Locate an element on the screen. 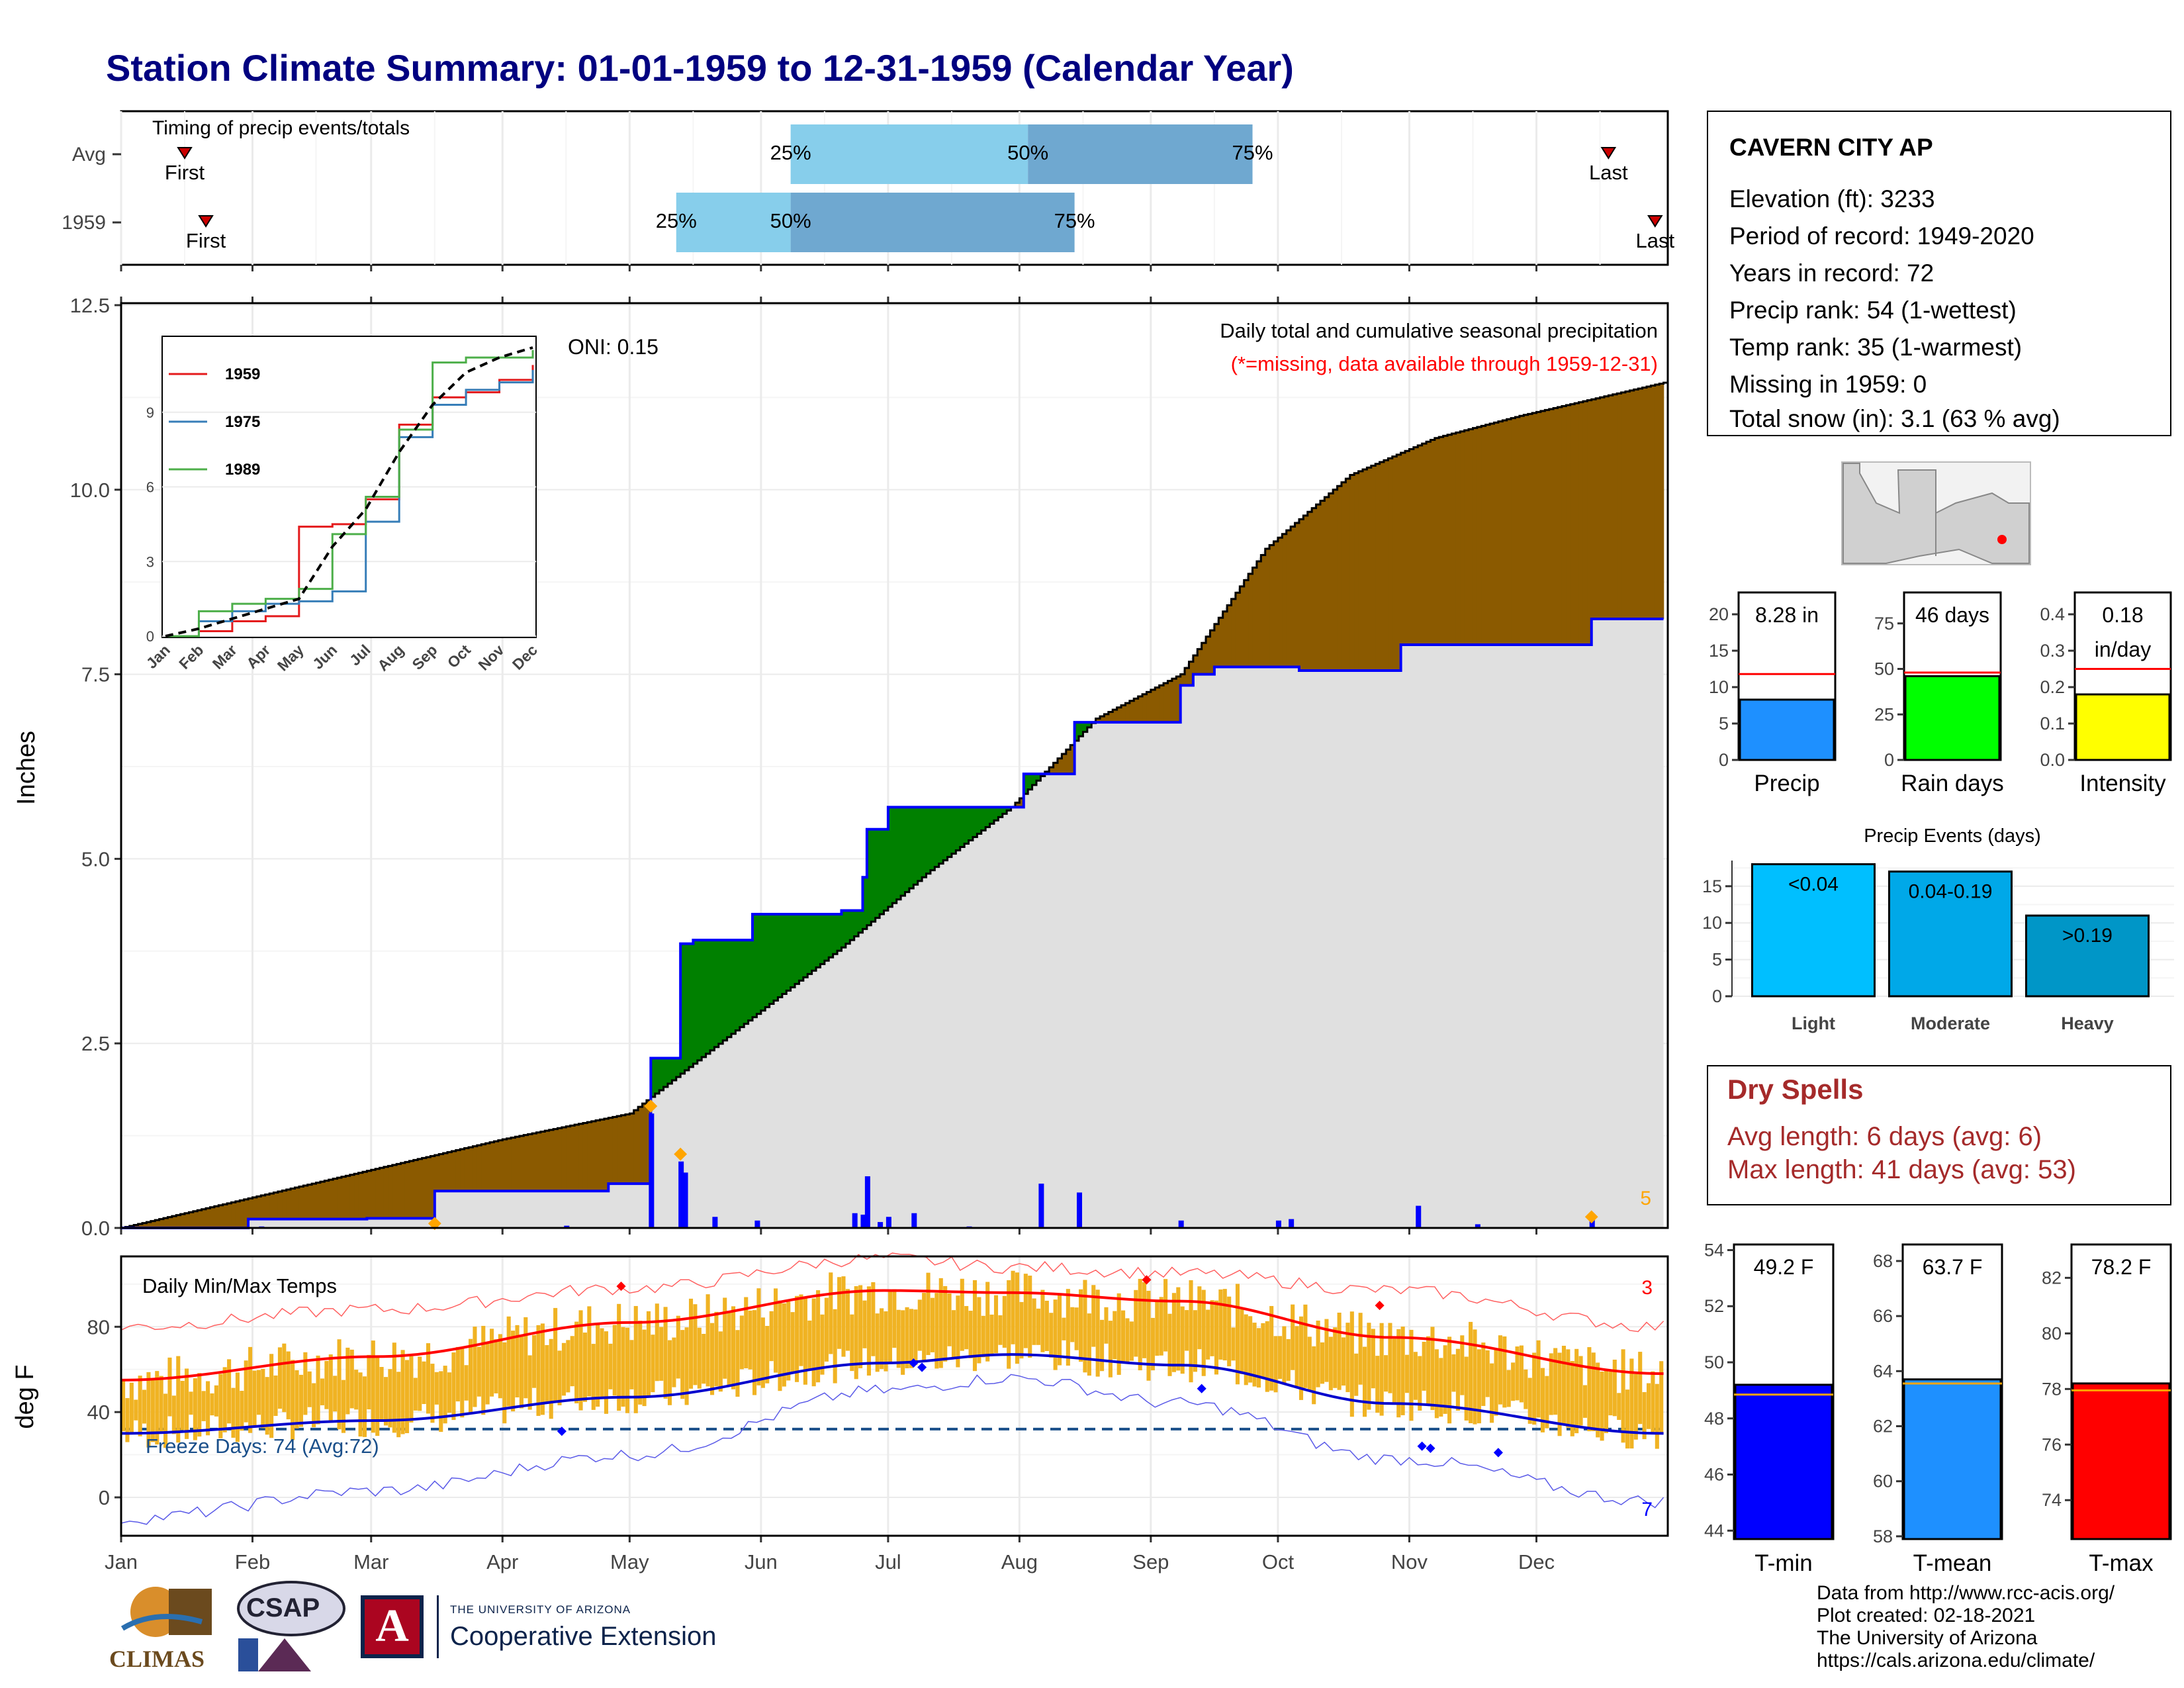 This screenshot has width=2184, height=1688. temp-line-avg-max is located at coordinates (892, 1335).